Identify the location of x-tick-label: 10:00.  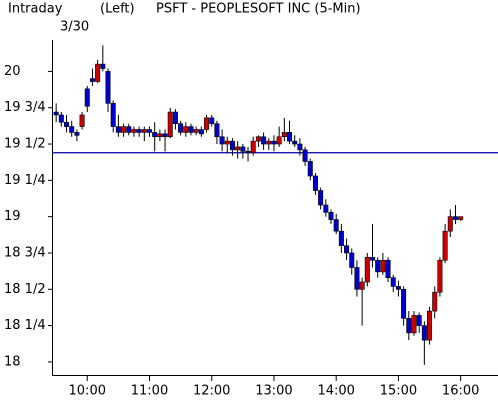
(87, 391).